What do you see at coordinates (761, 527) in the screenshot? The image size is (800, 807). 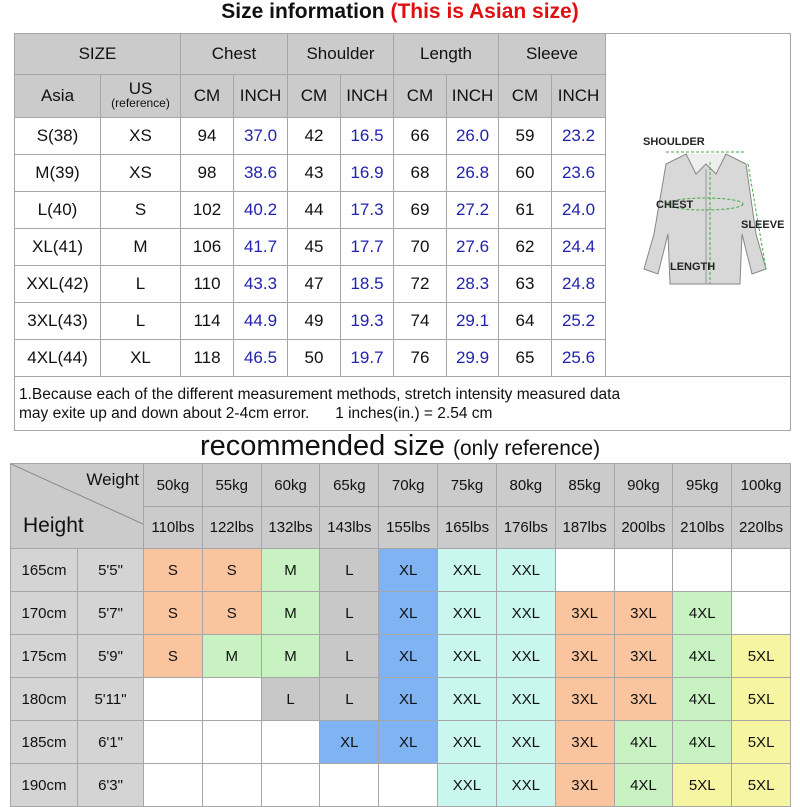 I see `weight-lbs: 220lbs` at bounding box center [761, 527].